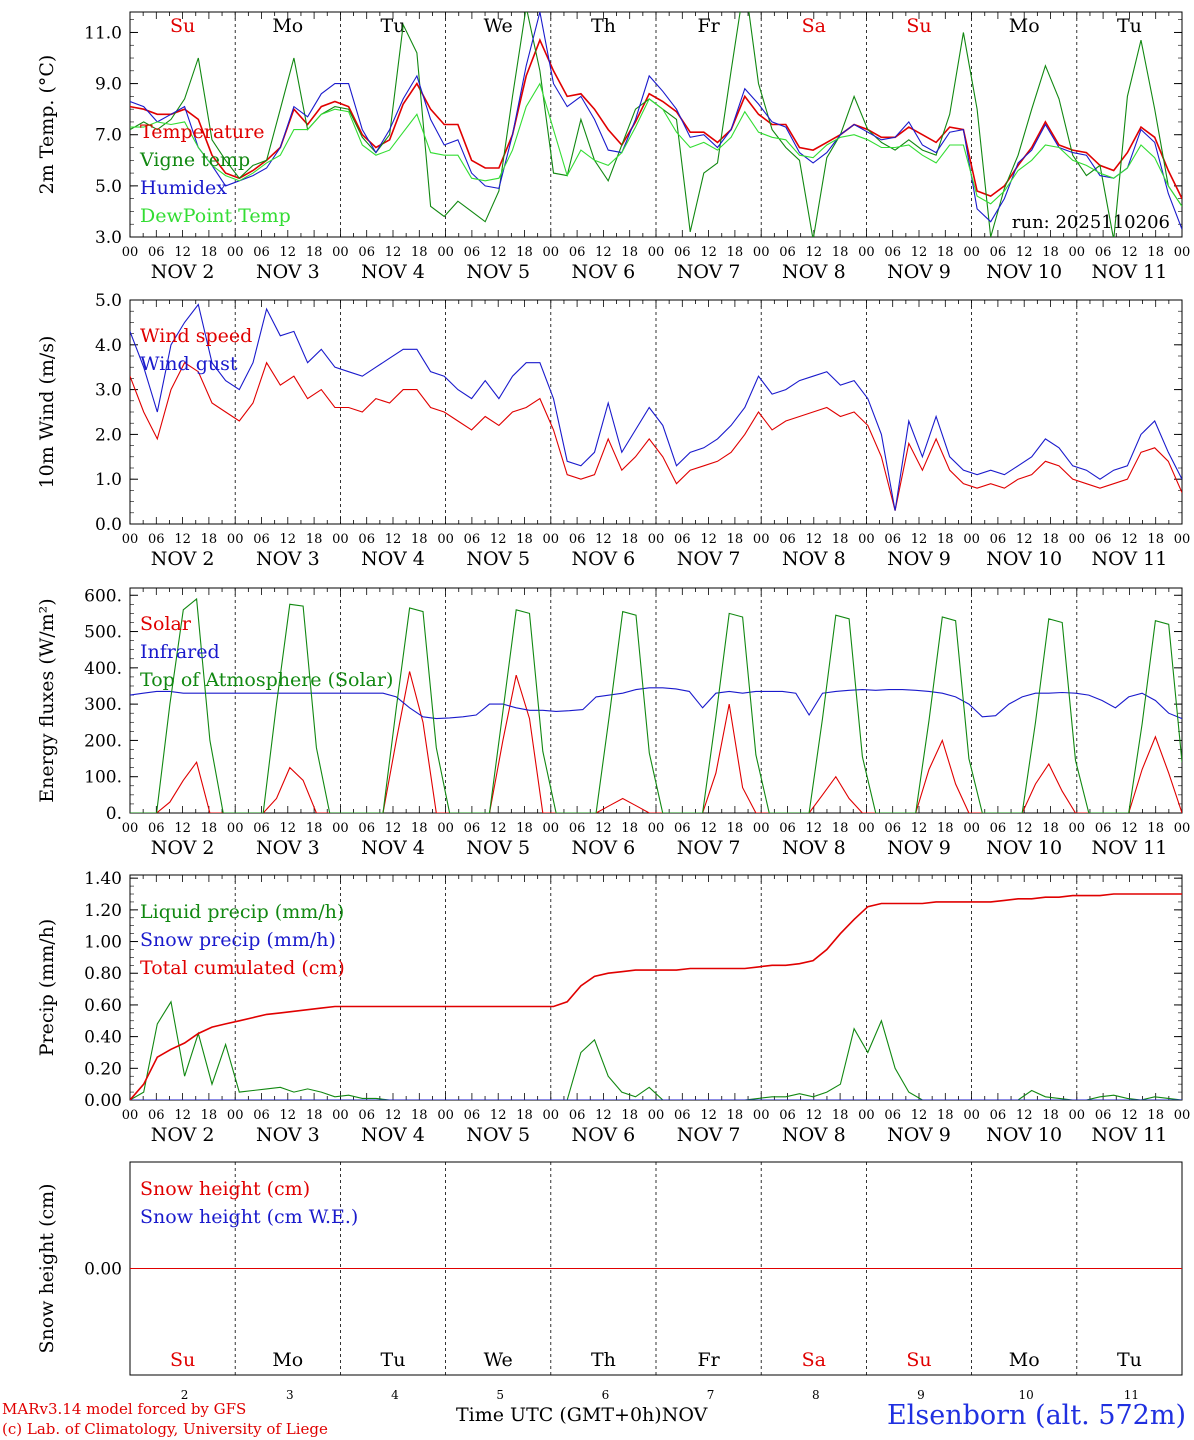 This screenshot has height=1440, width=1194. What do you see at coordinates (196, 336) in the screenshot?
I see `legend-entry: Wind speed` at bounding box center [196, 336].